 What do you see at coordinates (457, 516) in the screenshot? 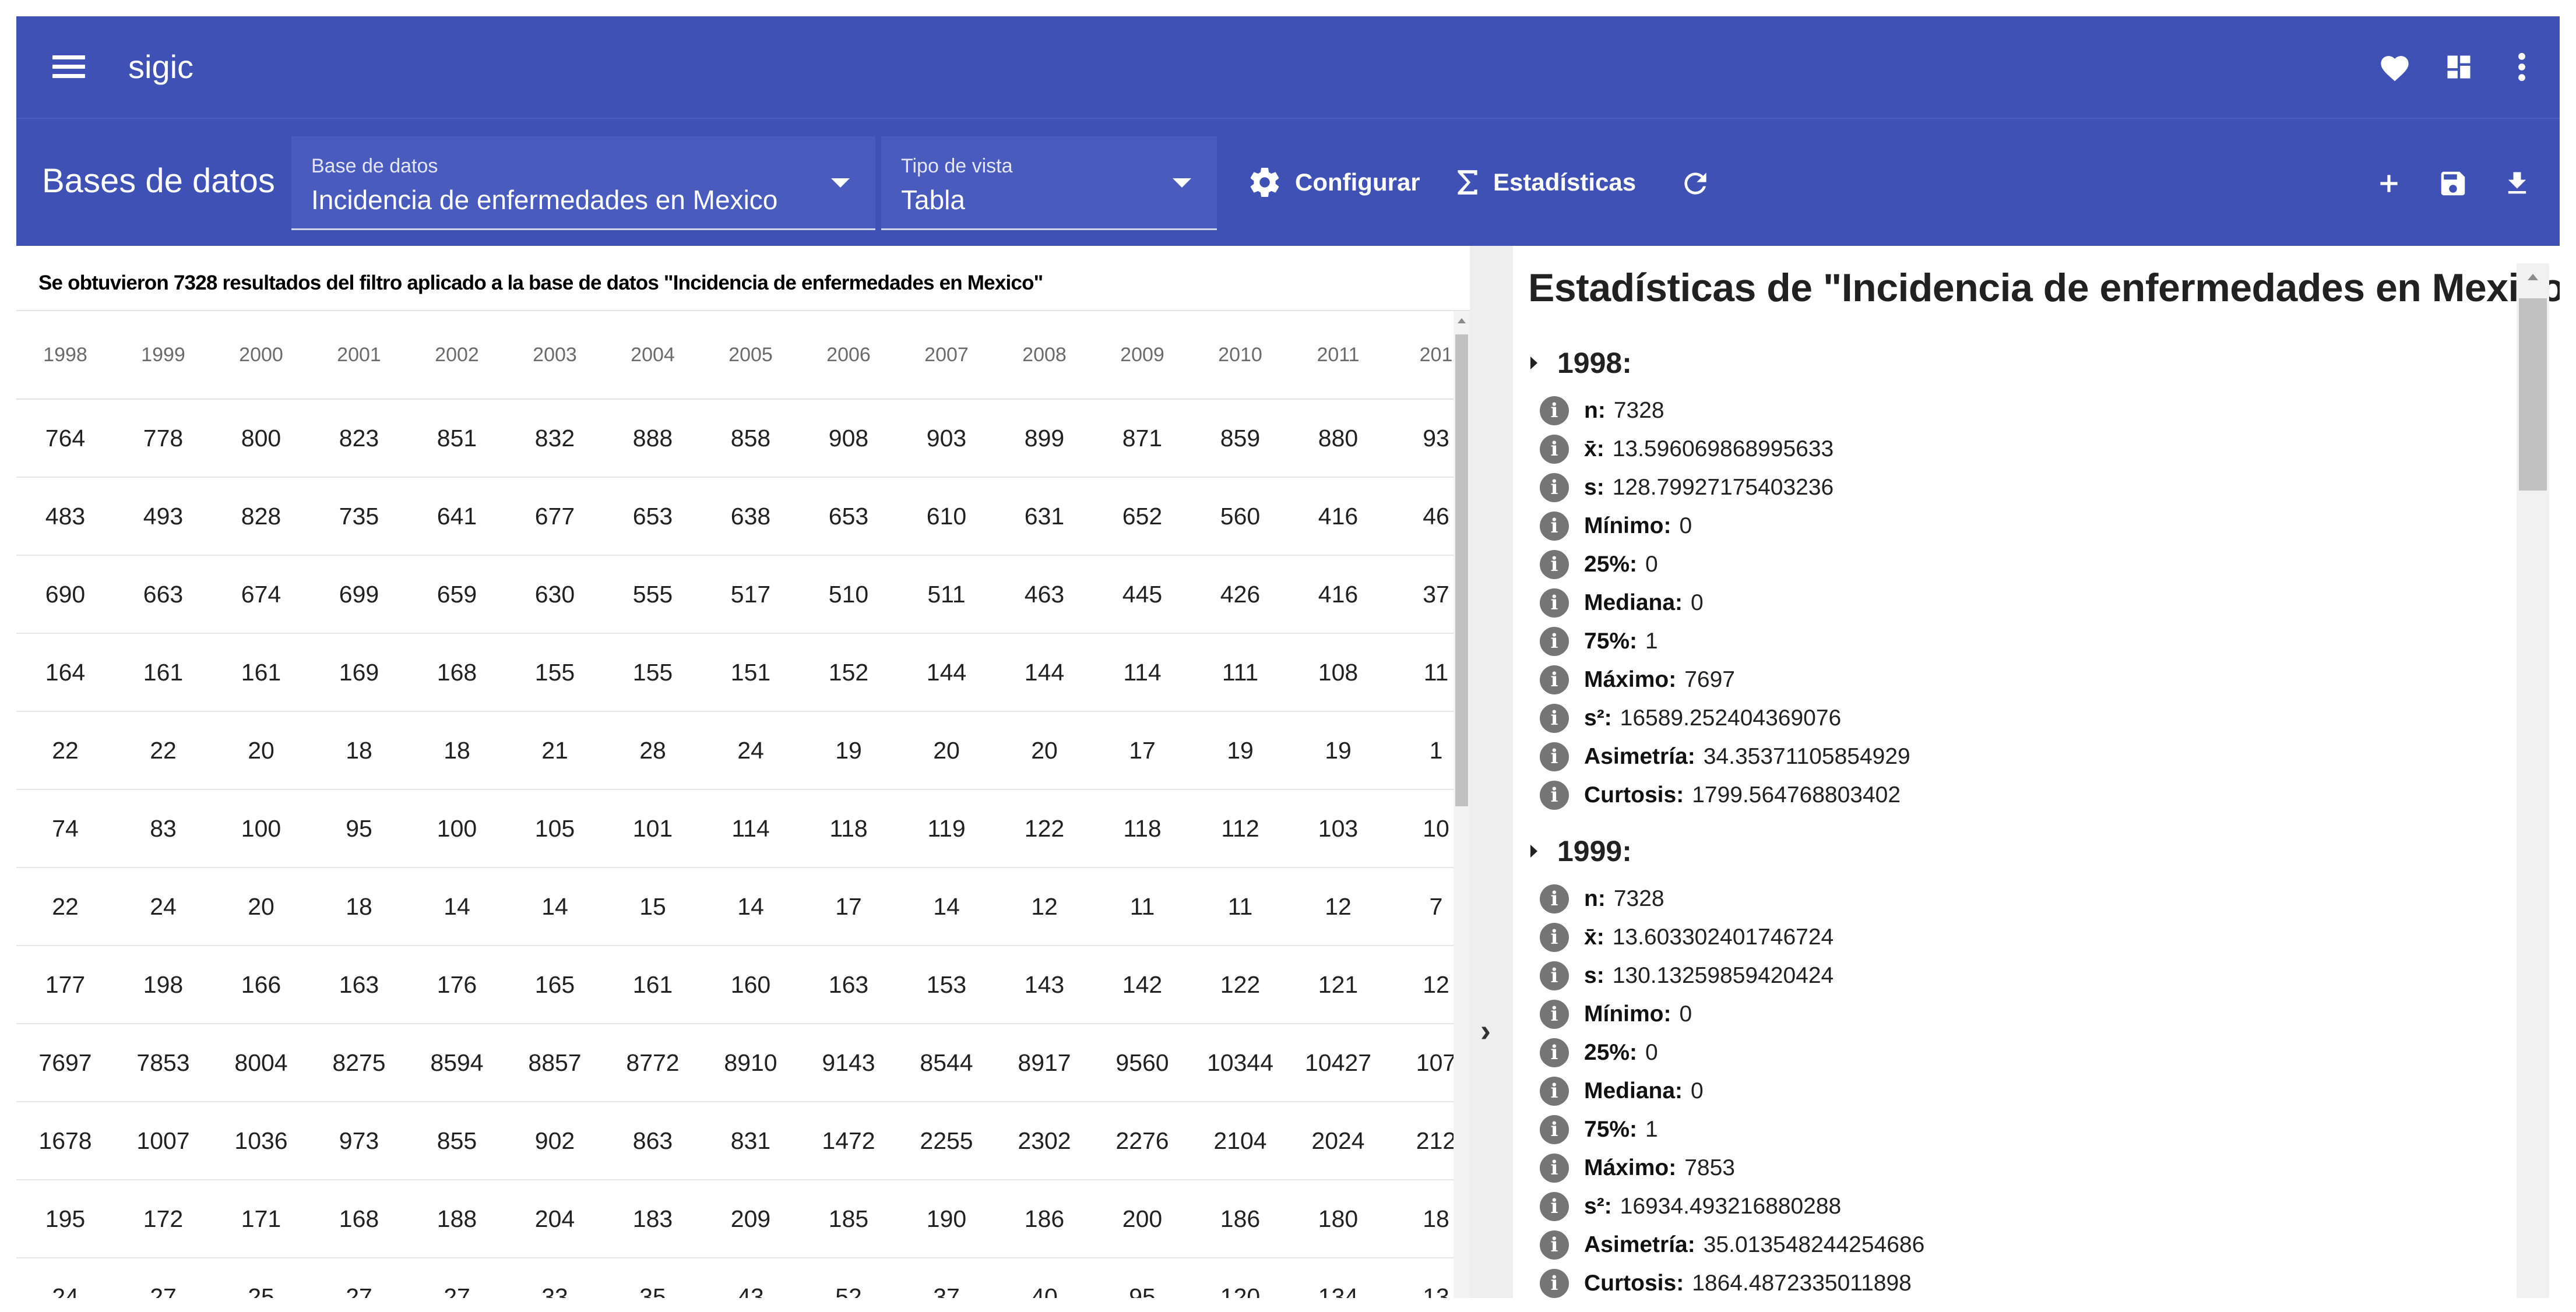
I see `table-cell: 641` at bounding box center [457, 516].